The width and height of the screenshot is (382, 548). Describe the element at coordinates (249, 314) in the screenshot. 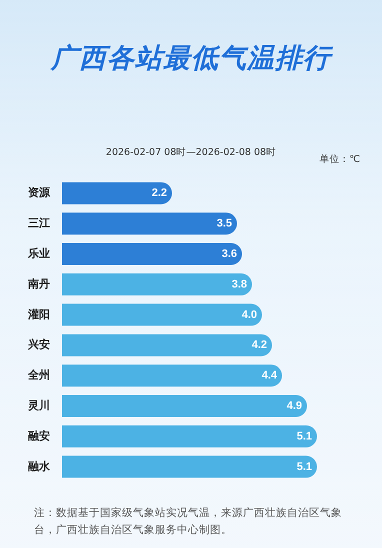

I see `data-label: 4.0` at that location.